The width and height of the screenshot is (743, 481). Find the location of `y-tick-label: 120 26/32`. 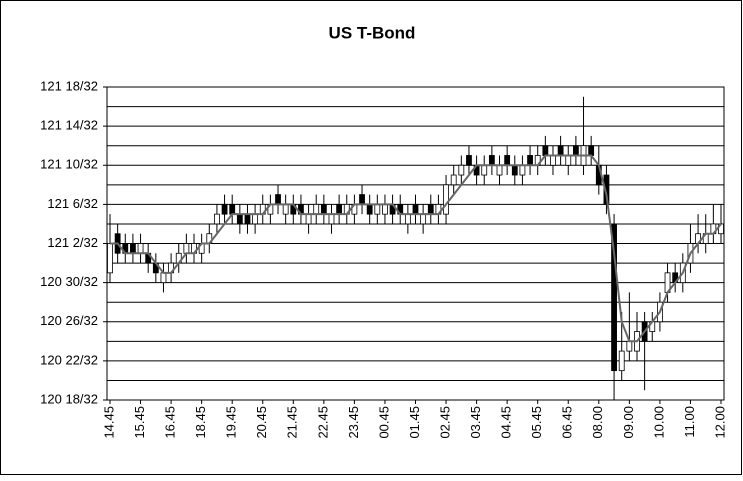

y-tick-label: 120 26/32 is located at coordinates (69, 320).